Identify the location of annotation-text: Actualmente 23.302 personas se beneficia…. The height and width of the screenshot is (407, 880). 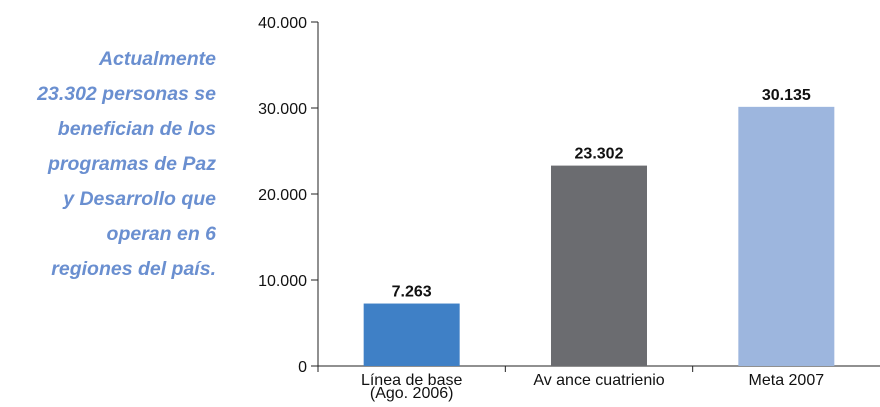
(108, 164).